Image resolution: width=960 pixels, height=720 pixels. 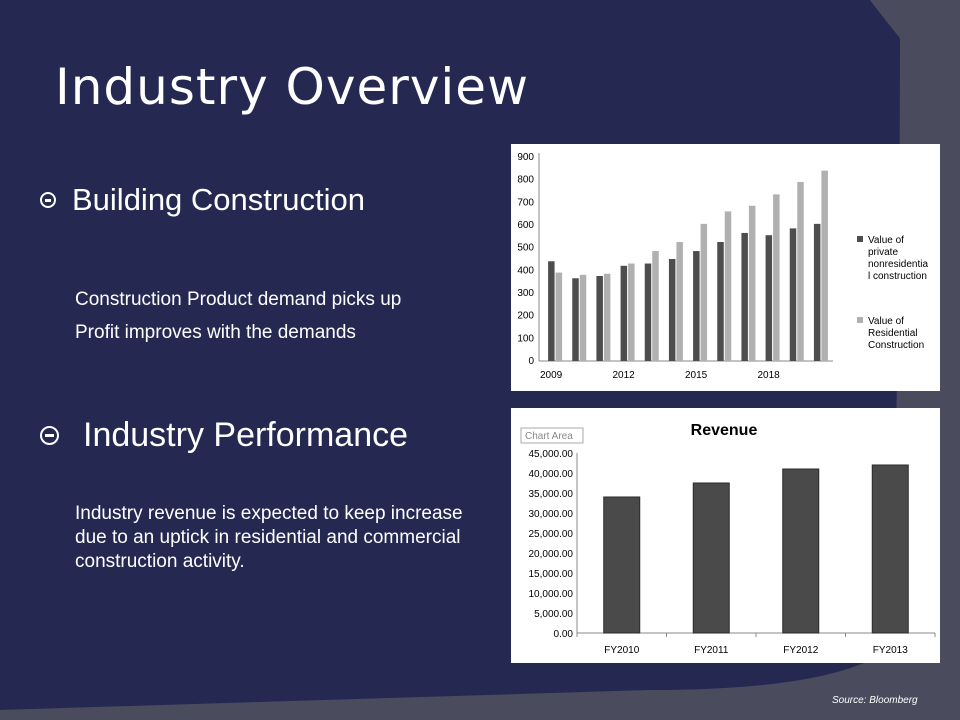 What do you see at coordinates (246, 435) in the screenshot?
I see `bullet-heading: Industry Performance` at bounding box center [246, 435].